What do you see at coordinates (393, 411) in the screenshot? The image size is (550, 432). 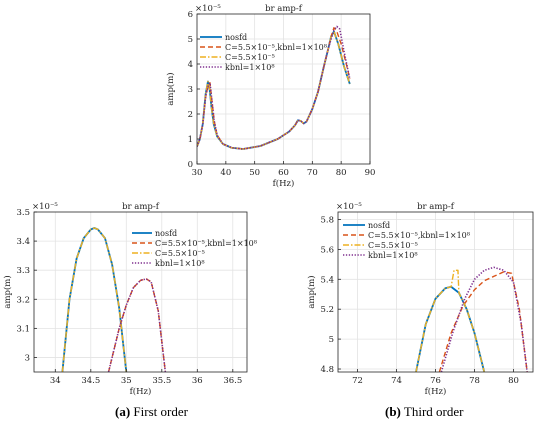 I see `caption-label-b: (b)` at bounding box center [393, 411].